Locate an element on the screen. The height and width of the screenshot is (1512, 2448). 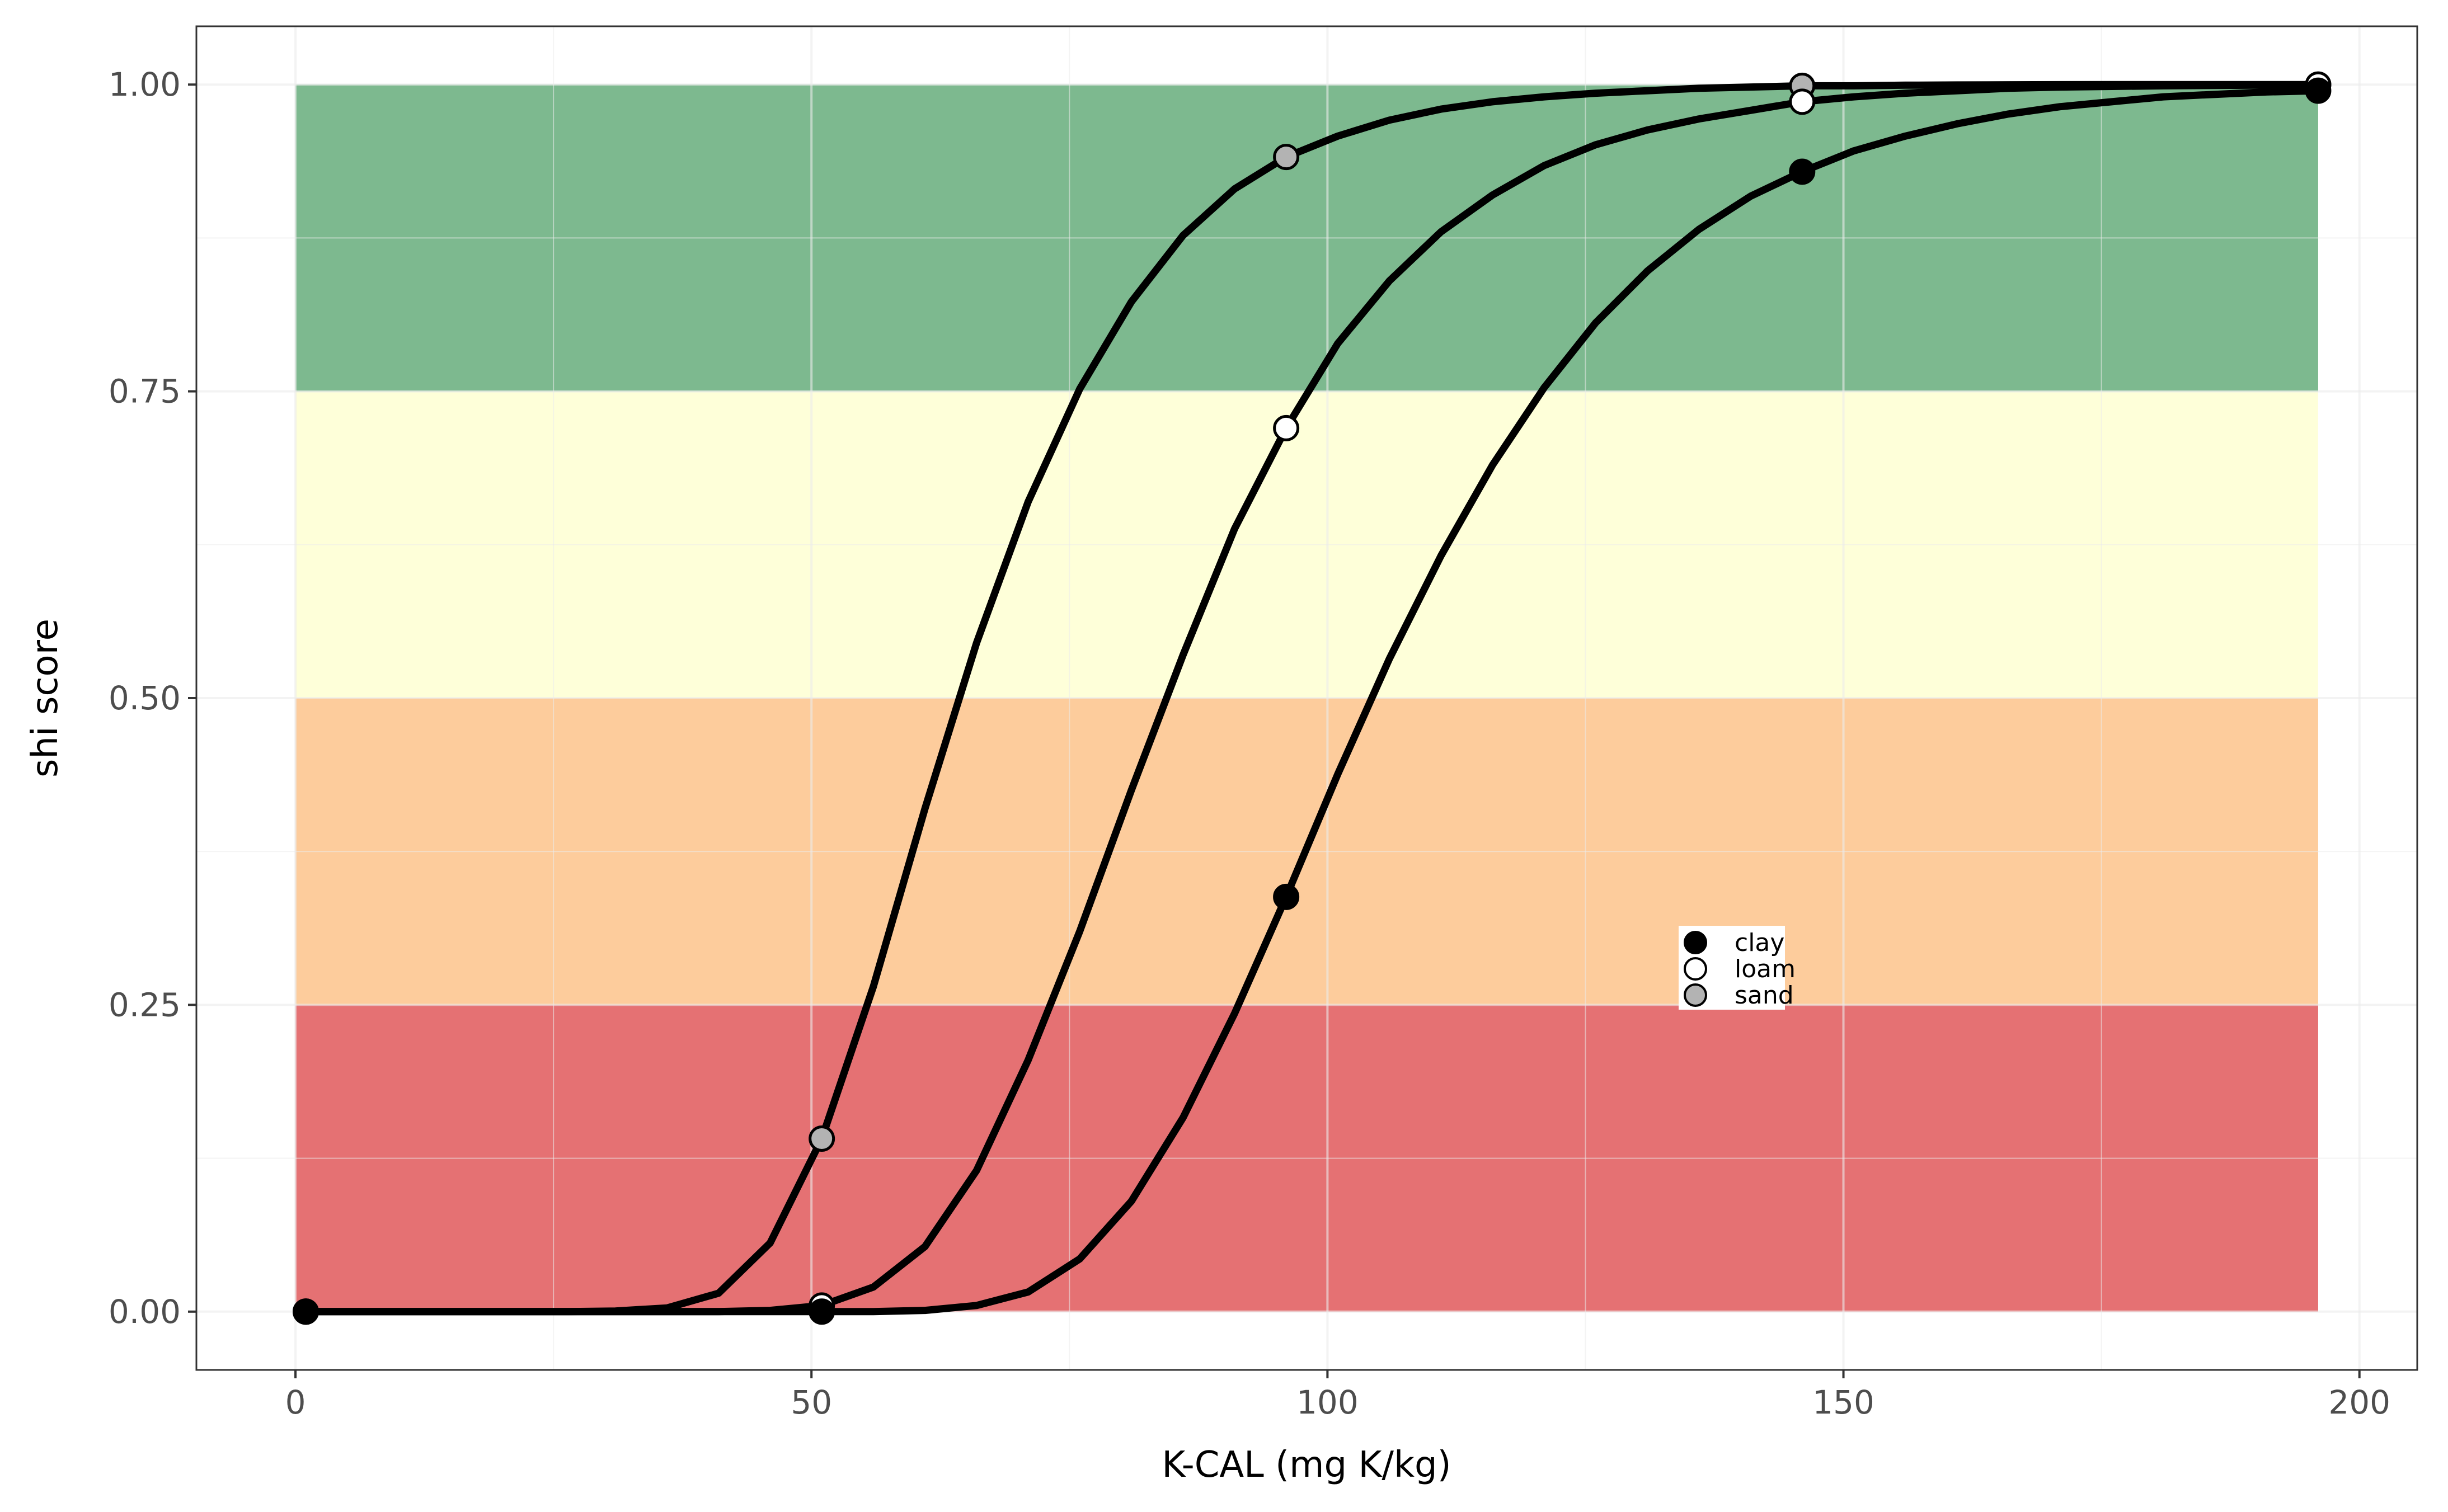
legend-key-loam is located at coordinates (1695, 969).